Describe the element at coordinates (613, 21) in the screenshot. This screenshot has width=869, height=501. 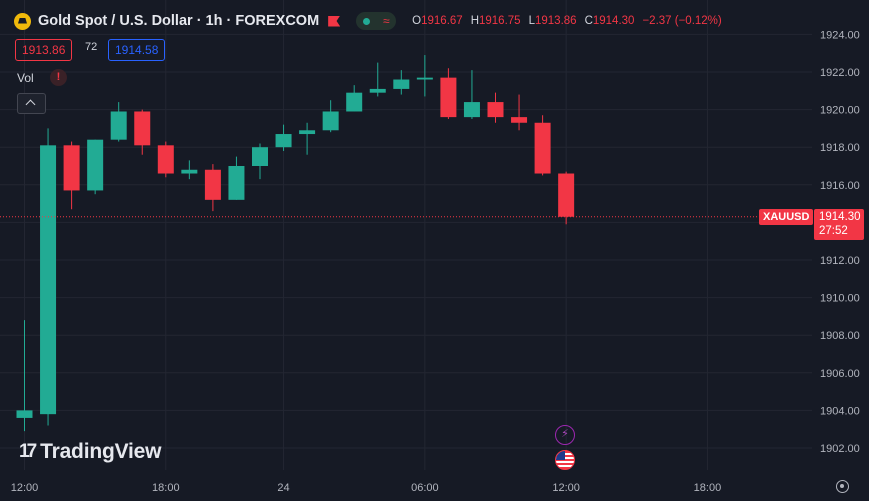
I see `ohlc-close-value: 1914.30` at that location.